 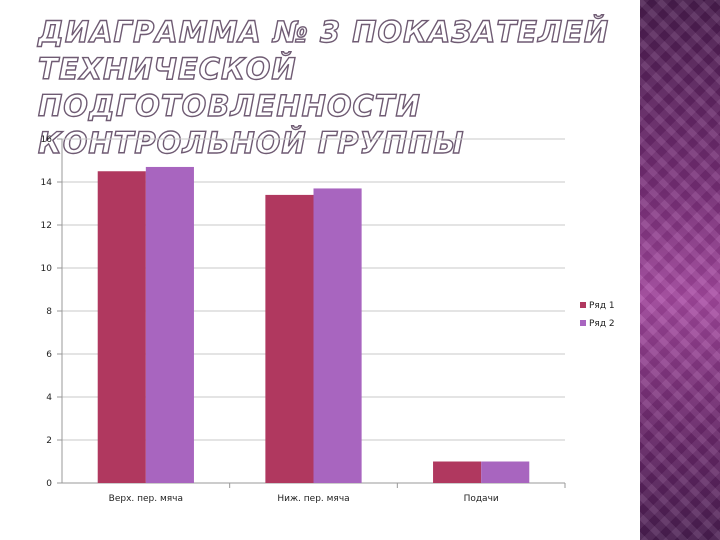 What do you see at coordinates (597, 315) in the screenshot?
I see `legend: Ряд 1 Ряд 2` at bounding box center [597, 315].